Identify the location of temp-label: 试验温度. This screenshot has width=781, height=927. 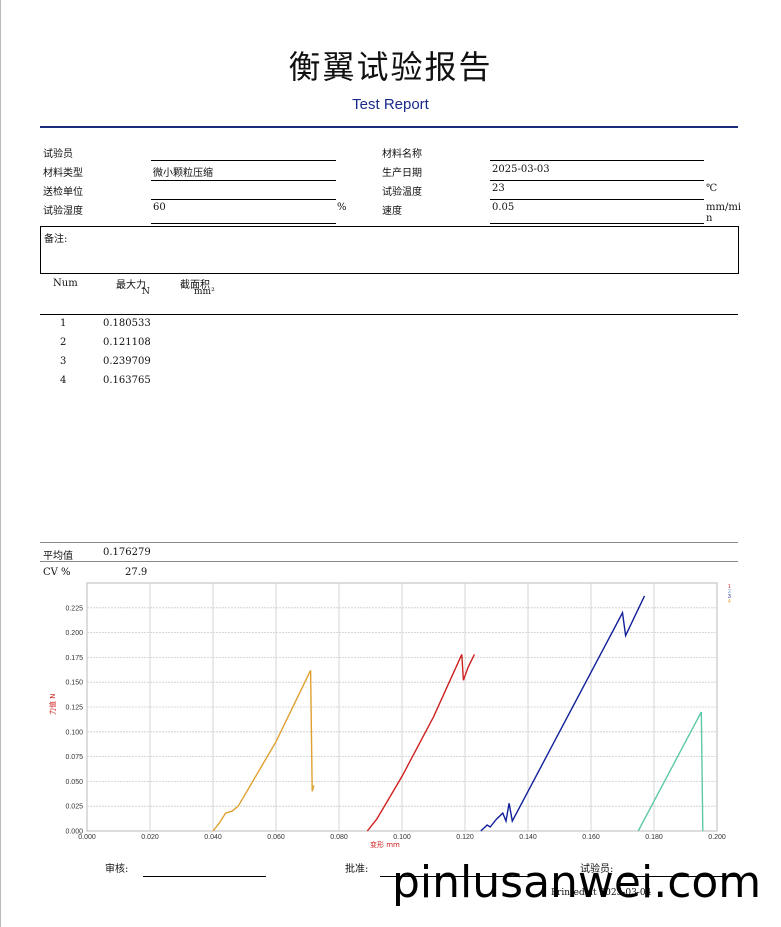
(402, 192).